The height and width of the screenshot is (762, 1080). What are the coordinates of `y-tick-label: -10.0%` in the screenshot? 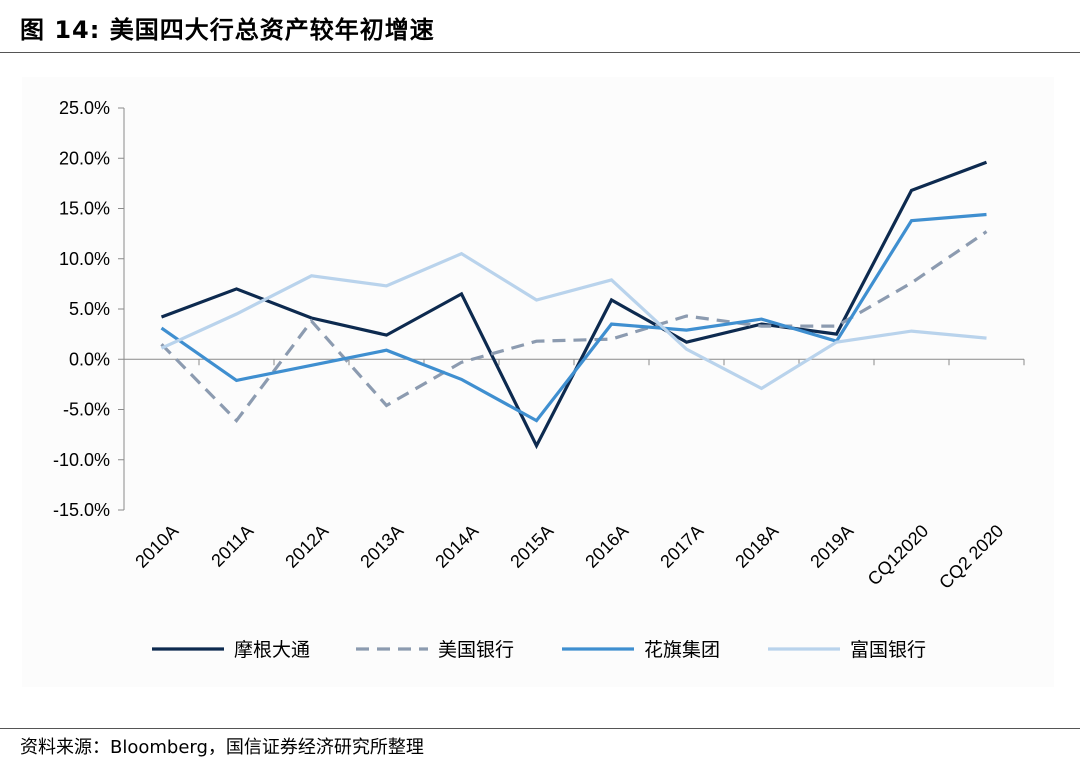 It's located at (81, 460).